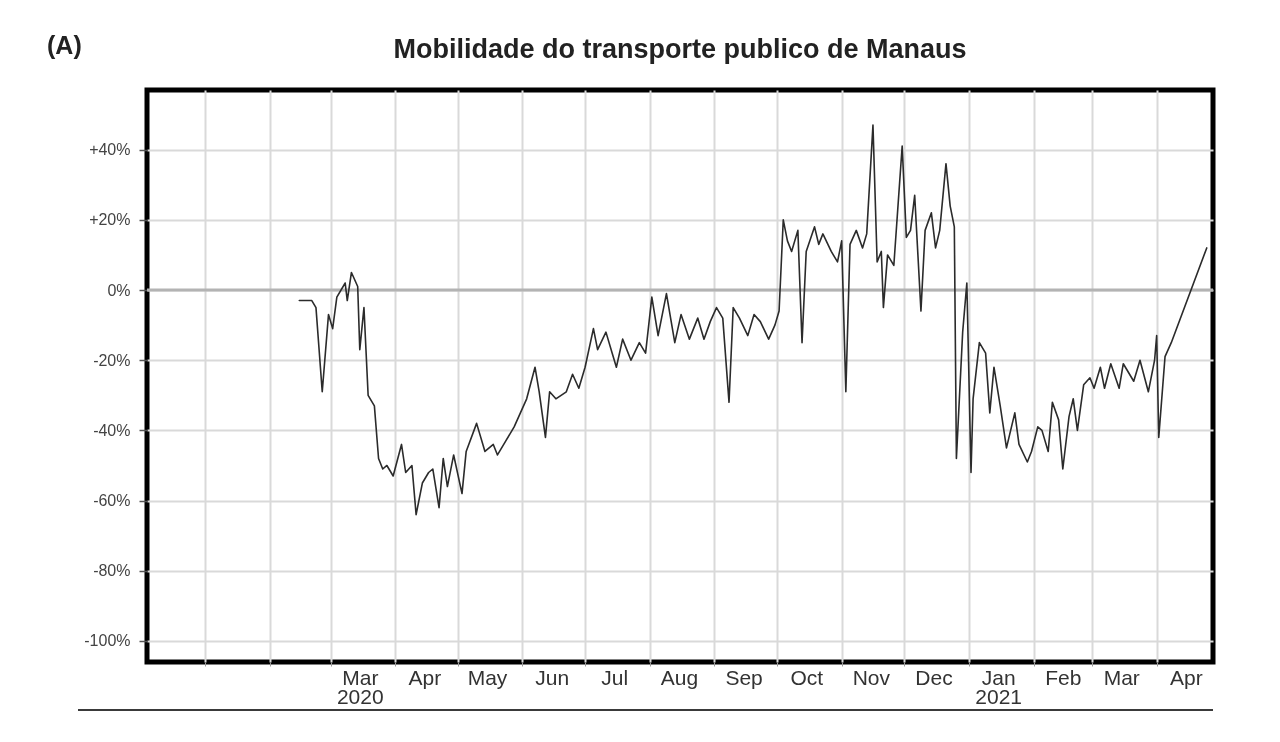  Describe the element at coordinates (112, 430) in the screenshot. I see `y-tick-label: -40%` at that location.